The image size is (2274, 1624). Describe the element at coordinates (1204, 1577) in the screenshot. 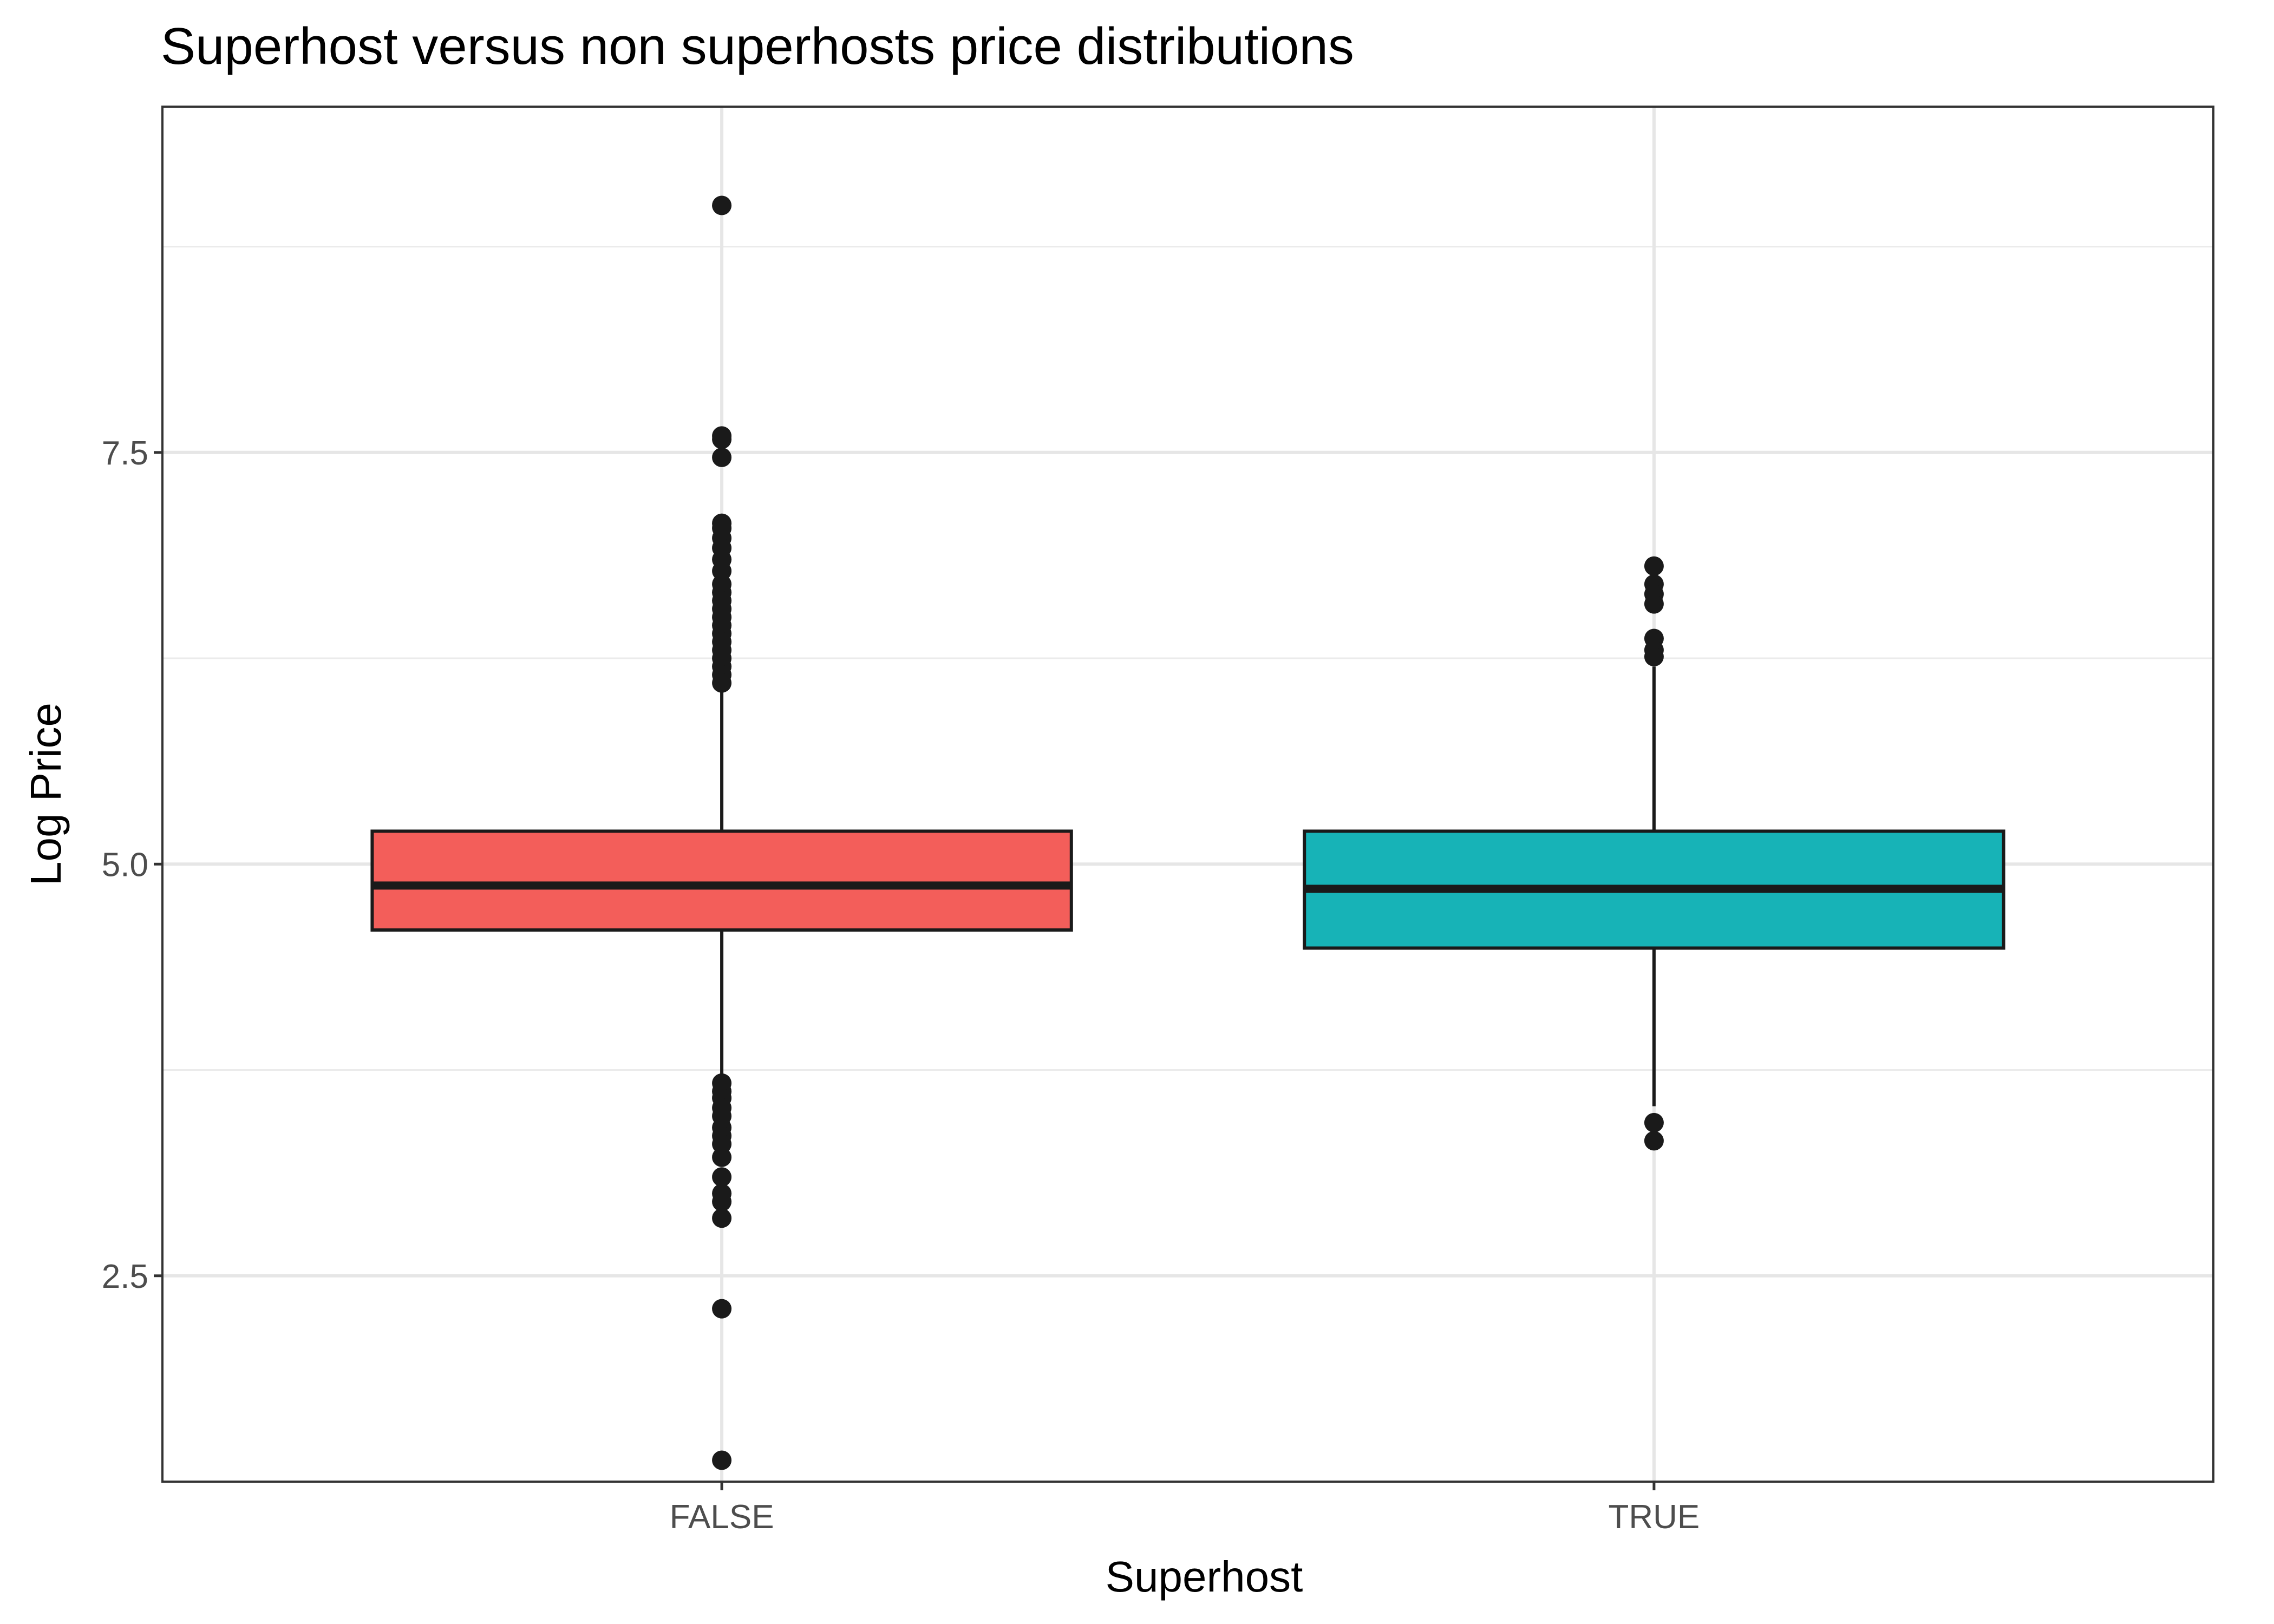

I see `x-axis-title: Superhost` at that location.